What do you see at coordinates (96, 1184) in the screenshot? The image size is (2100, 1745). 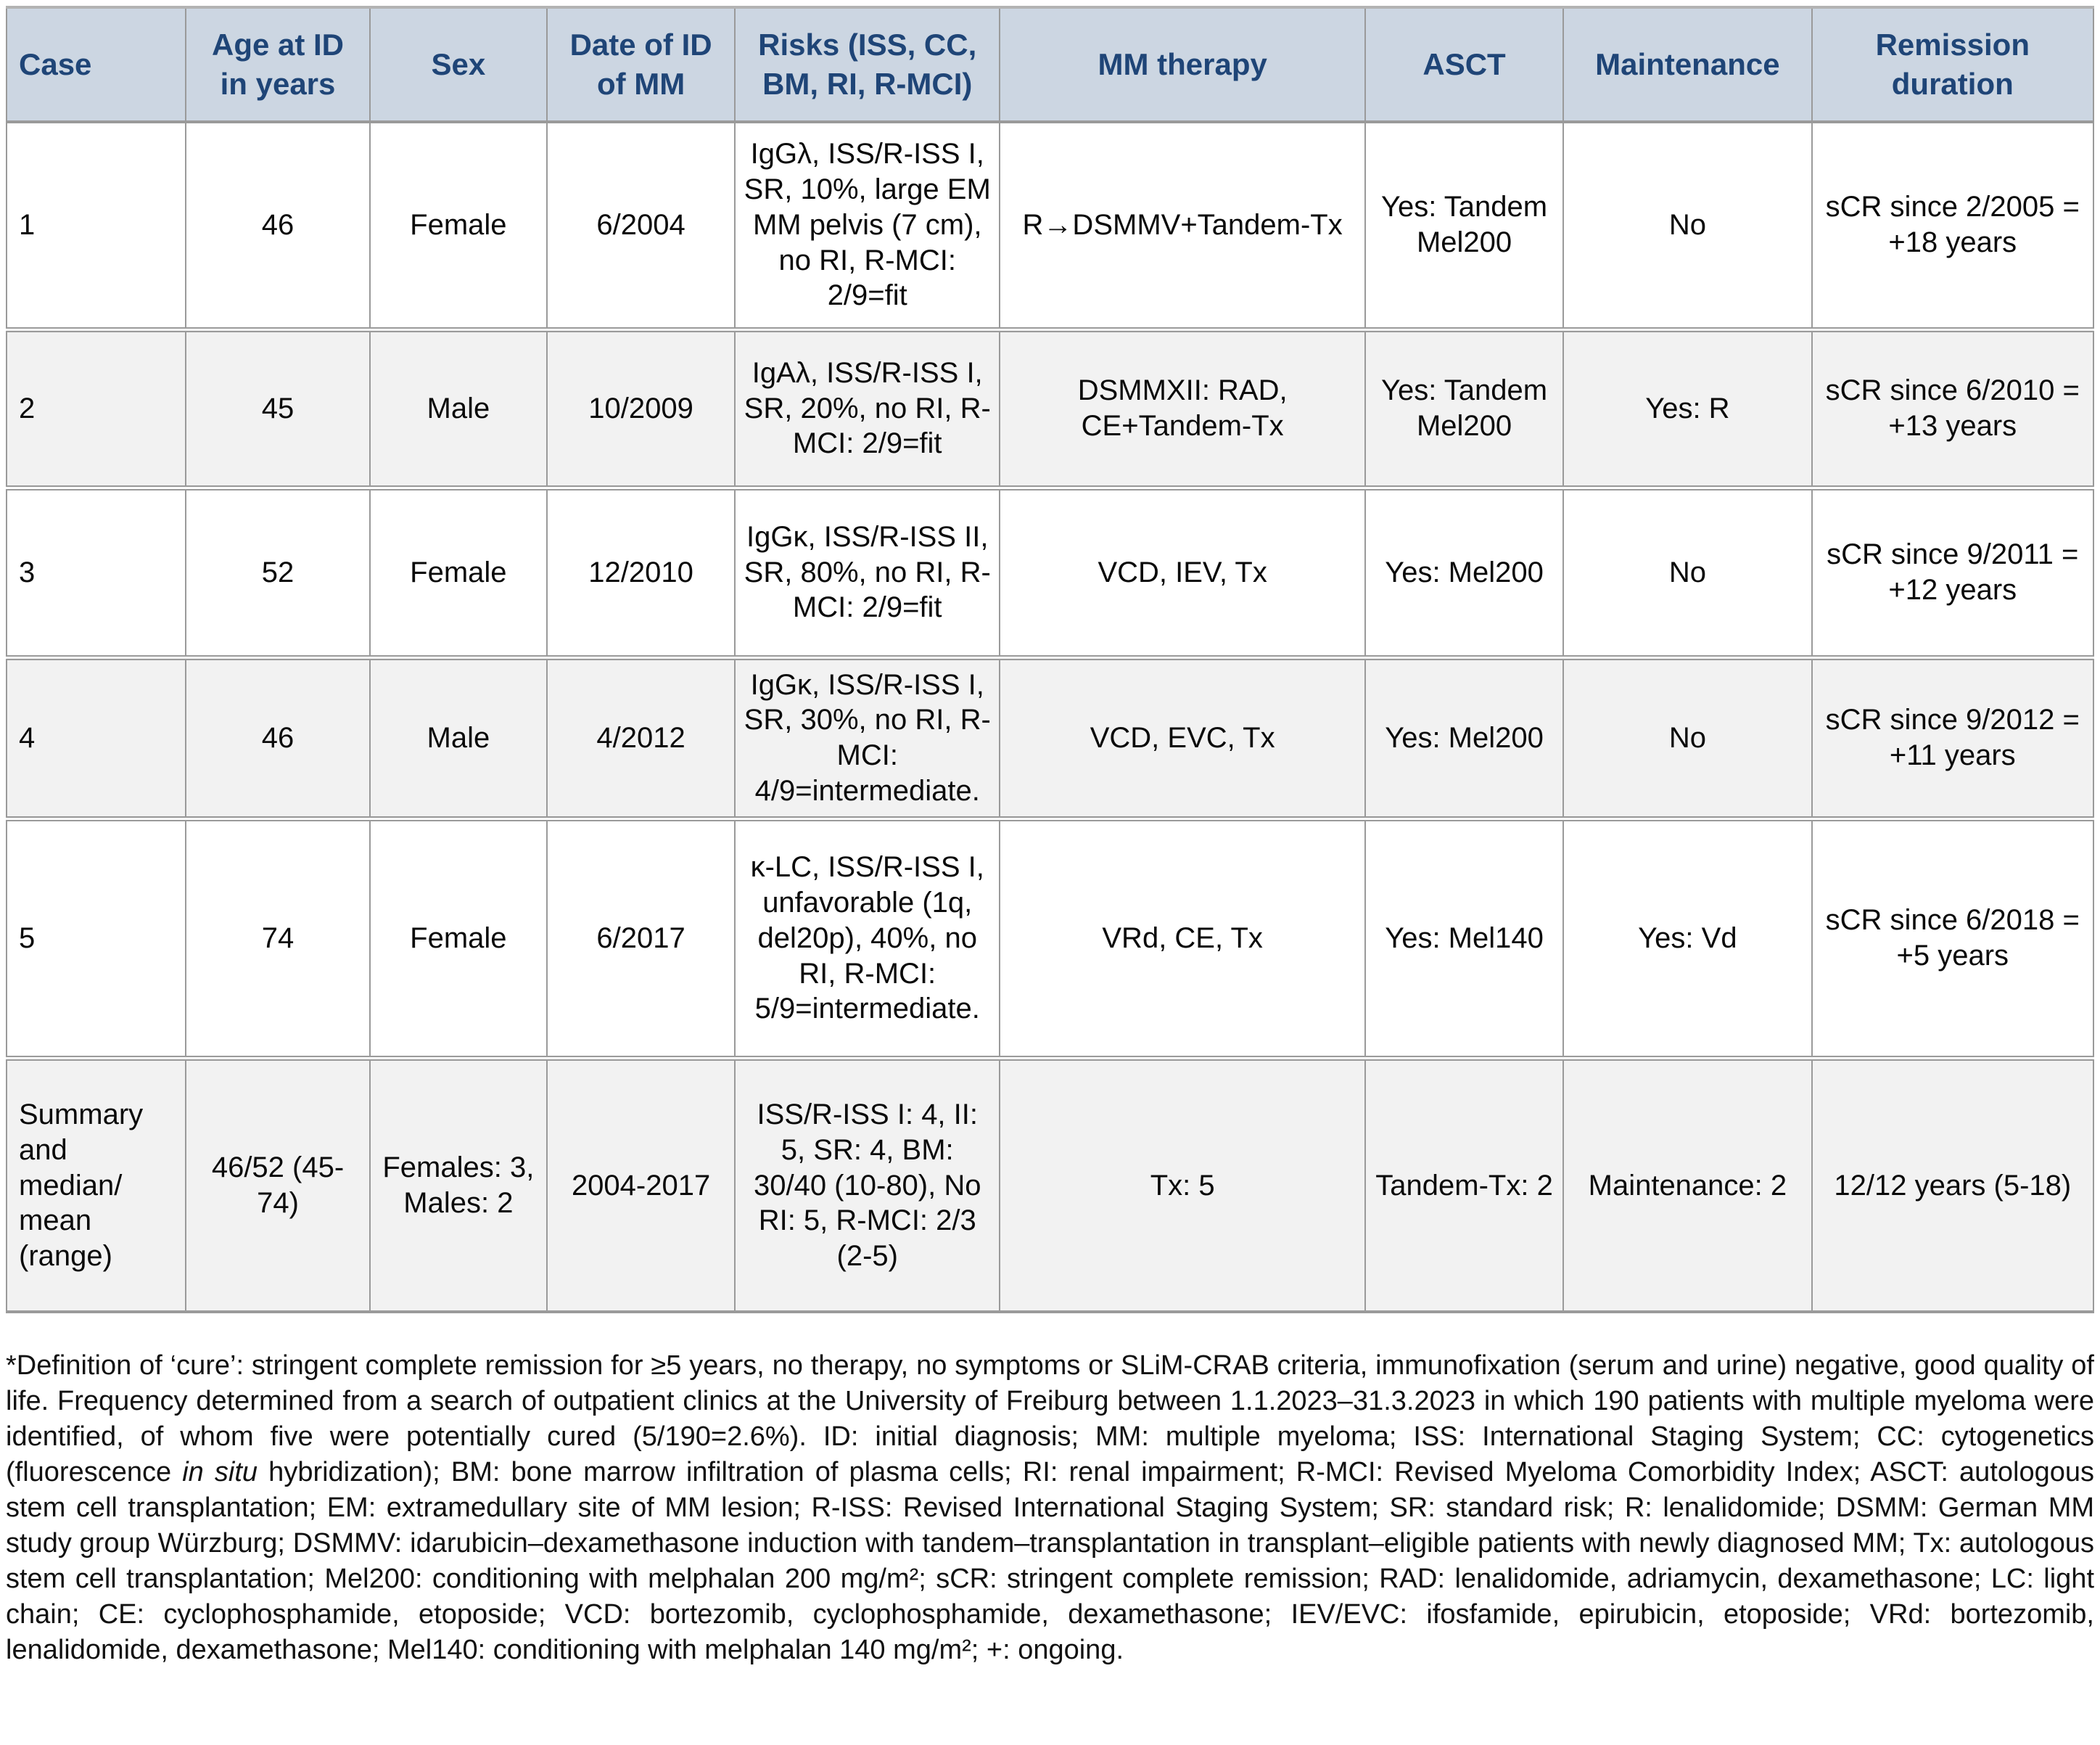 I see `summary-label: Summary and median/ mean (range)` at bounding box center [96, 1184].